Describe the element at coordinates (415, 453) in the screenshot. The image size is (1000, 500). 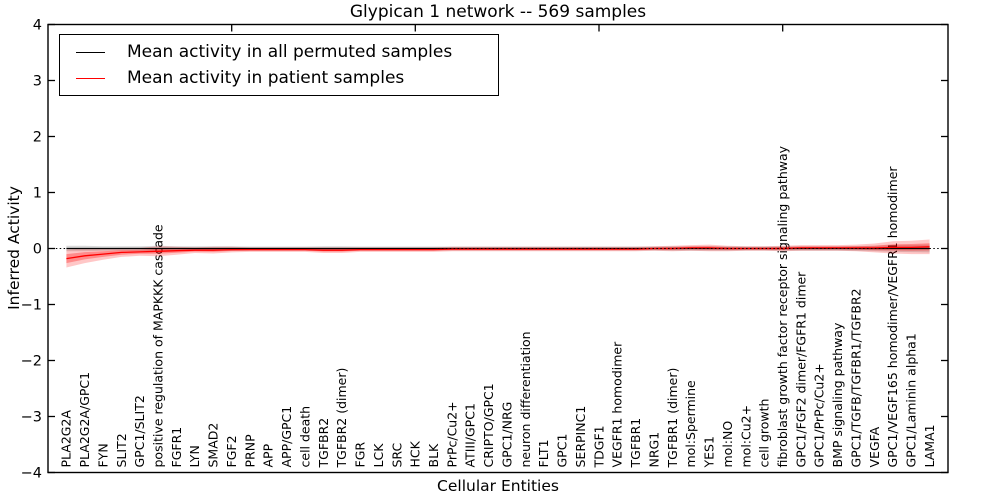
I see `x-tick-label: HCK` at that location.